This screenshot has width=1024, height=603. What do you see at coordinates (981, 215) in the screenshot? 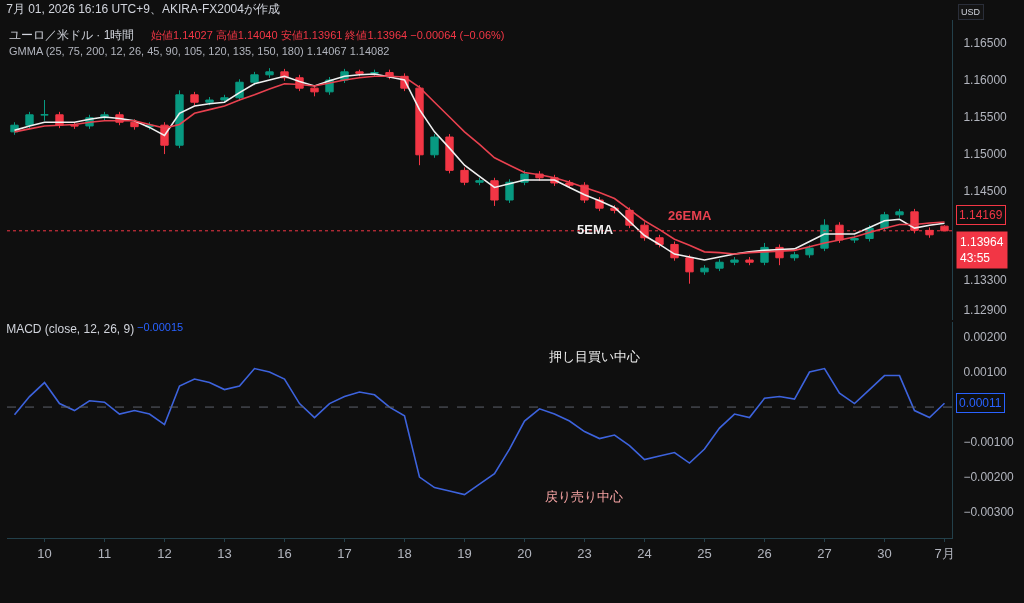
I see `text: 1.14169` at bounding box center [981, 215].